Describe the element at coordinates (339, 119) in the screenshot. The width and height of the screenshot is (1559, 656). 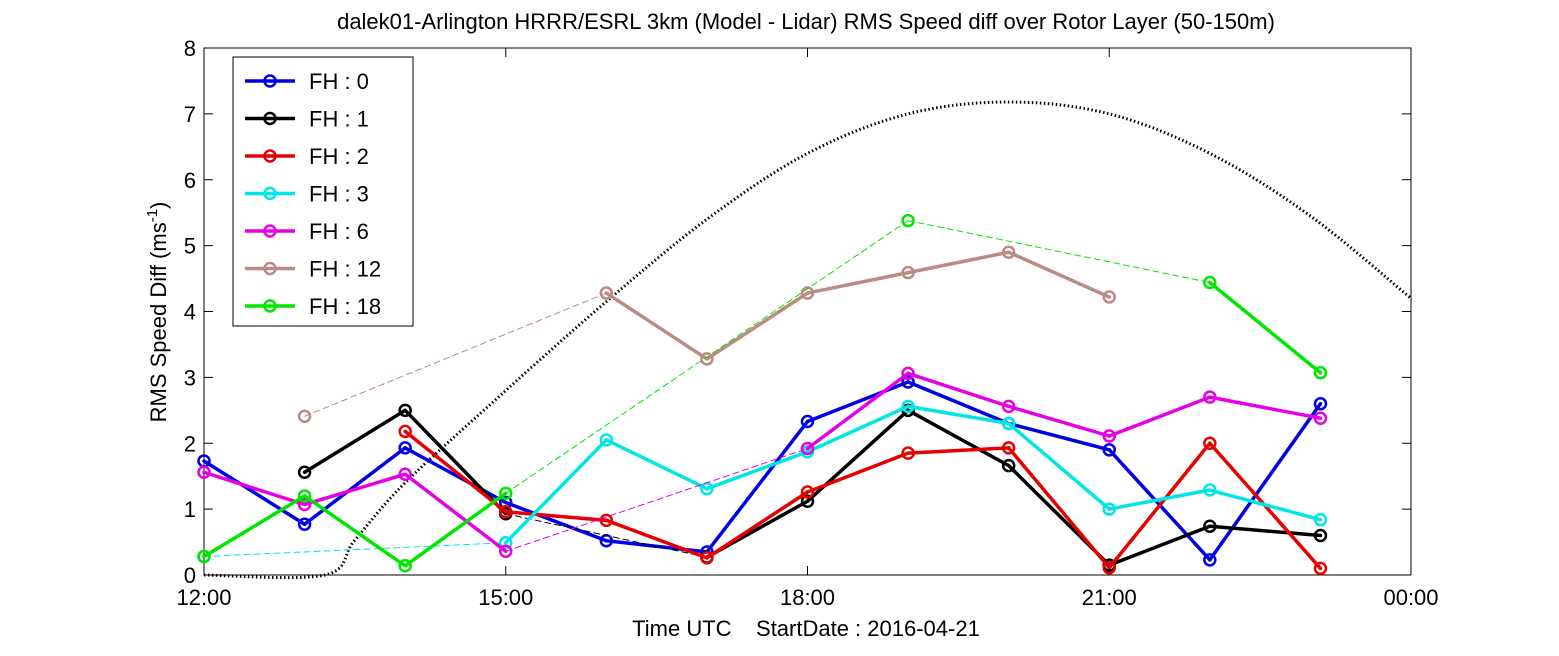
I see `legend-entry-label: FH : 1` at that location.